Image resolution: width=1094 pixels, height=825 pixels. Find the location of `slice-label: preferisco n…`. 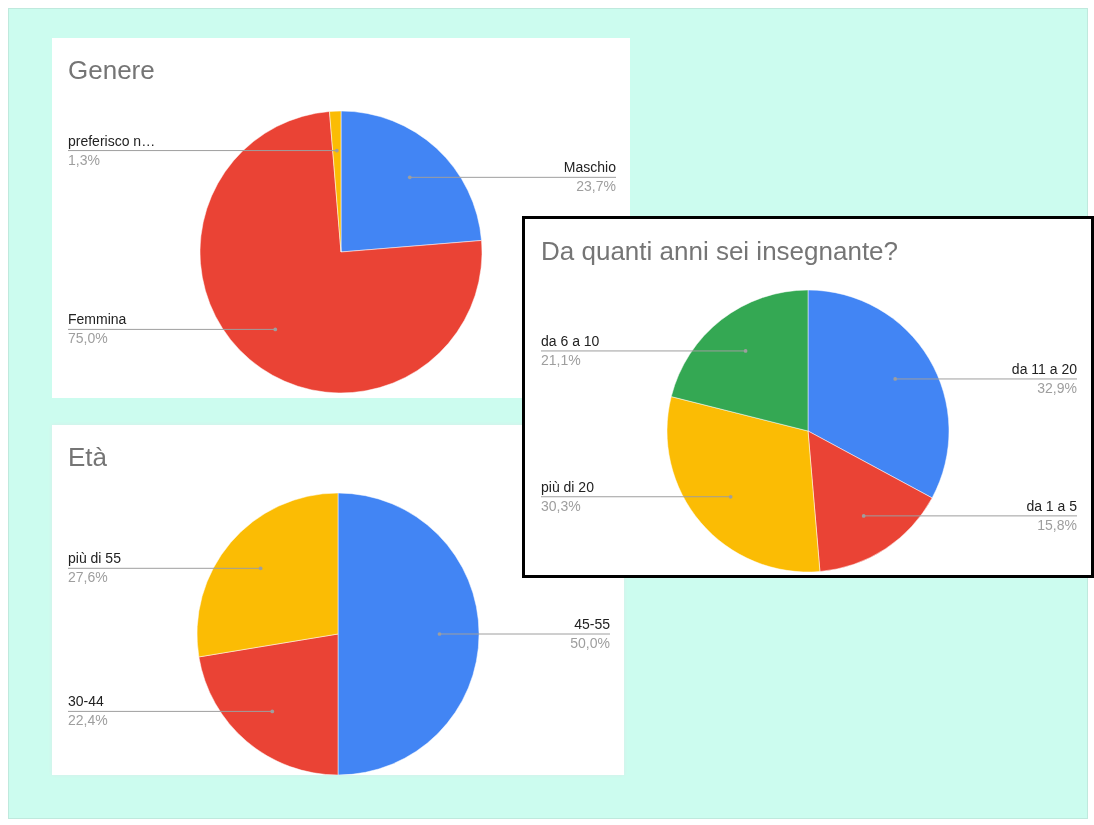

slice-label: preferisco n… is located at coordinates (112, 140).